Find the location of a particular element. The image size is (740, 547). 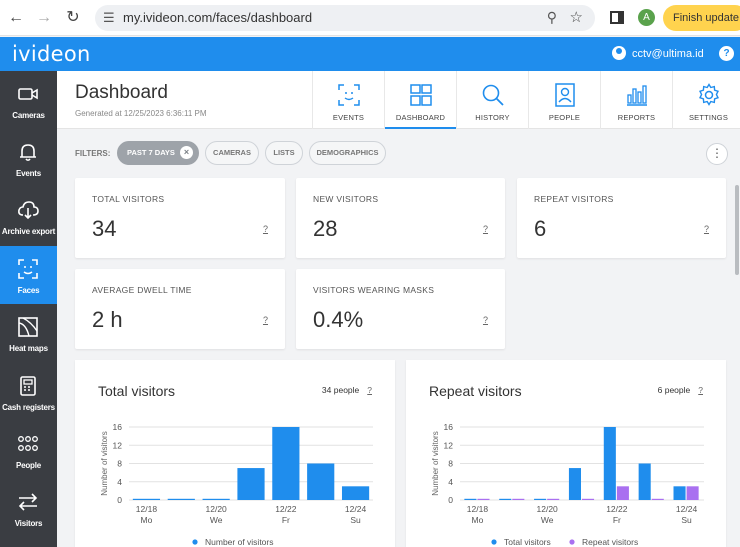

zoom-icon: ⚲ is located at coordinates (551, 17).